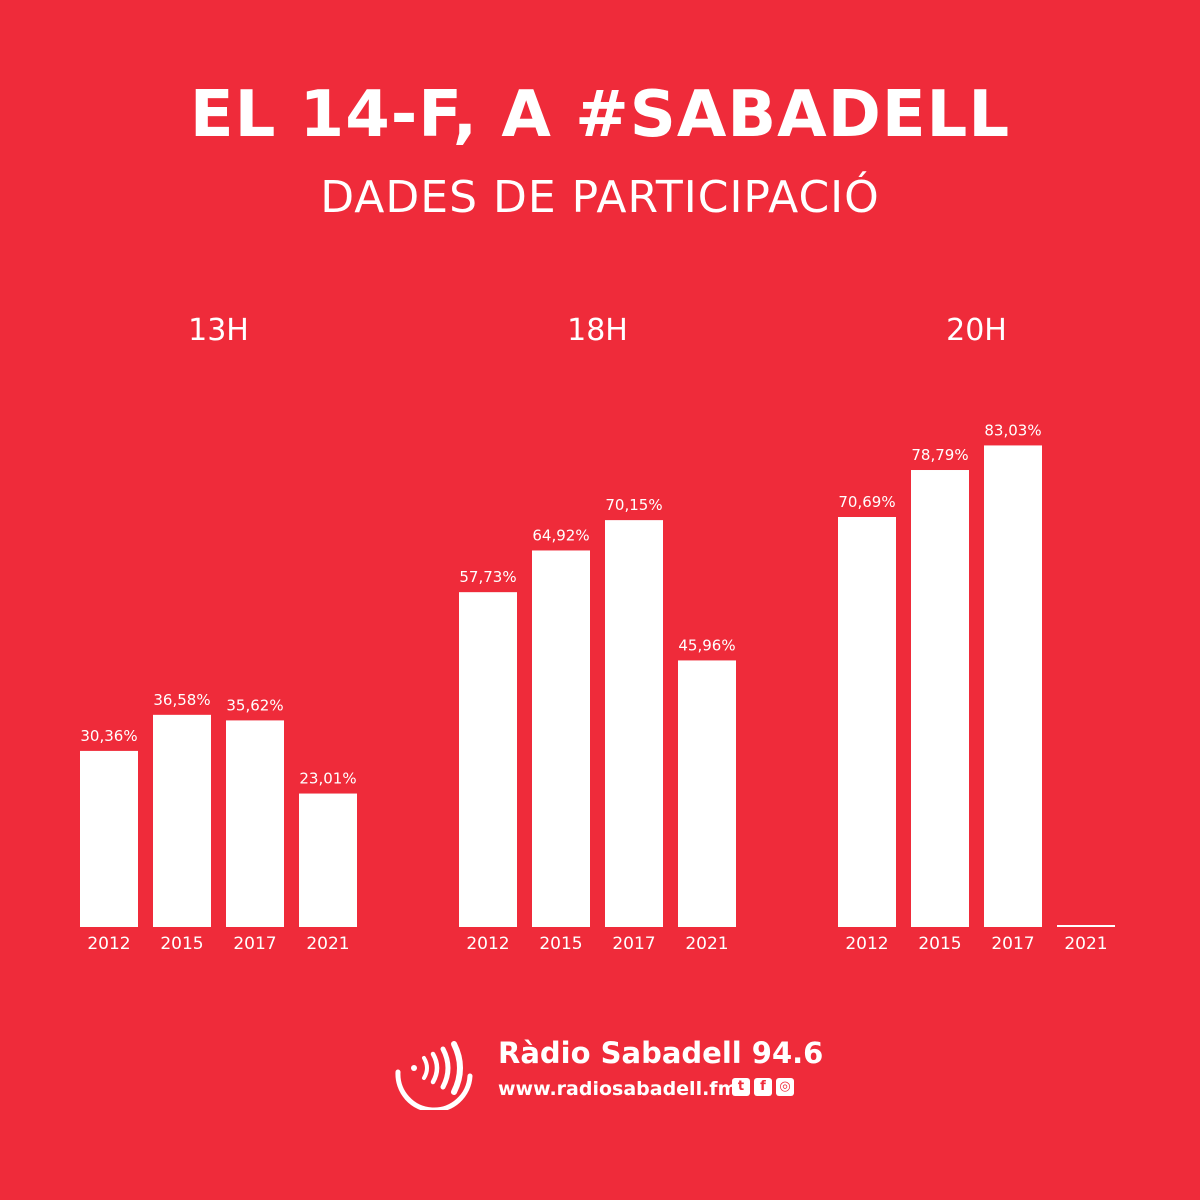 This screenshot has height=1200, width=1200. What do you see at coordinates (1013, 686) in the screenshot?
I see `bar-20h-2017` at bounding box center [1013, 686].